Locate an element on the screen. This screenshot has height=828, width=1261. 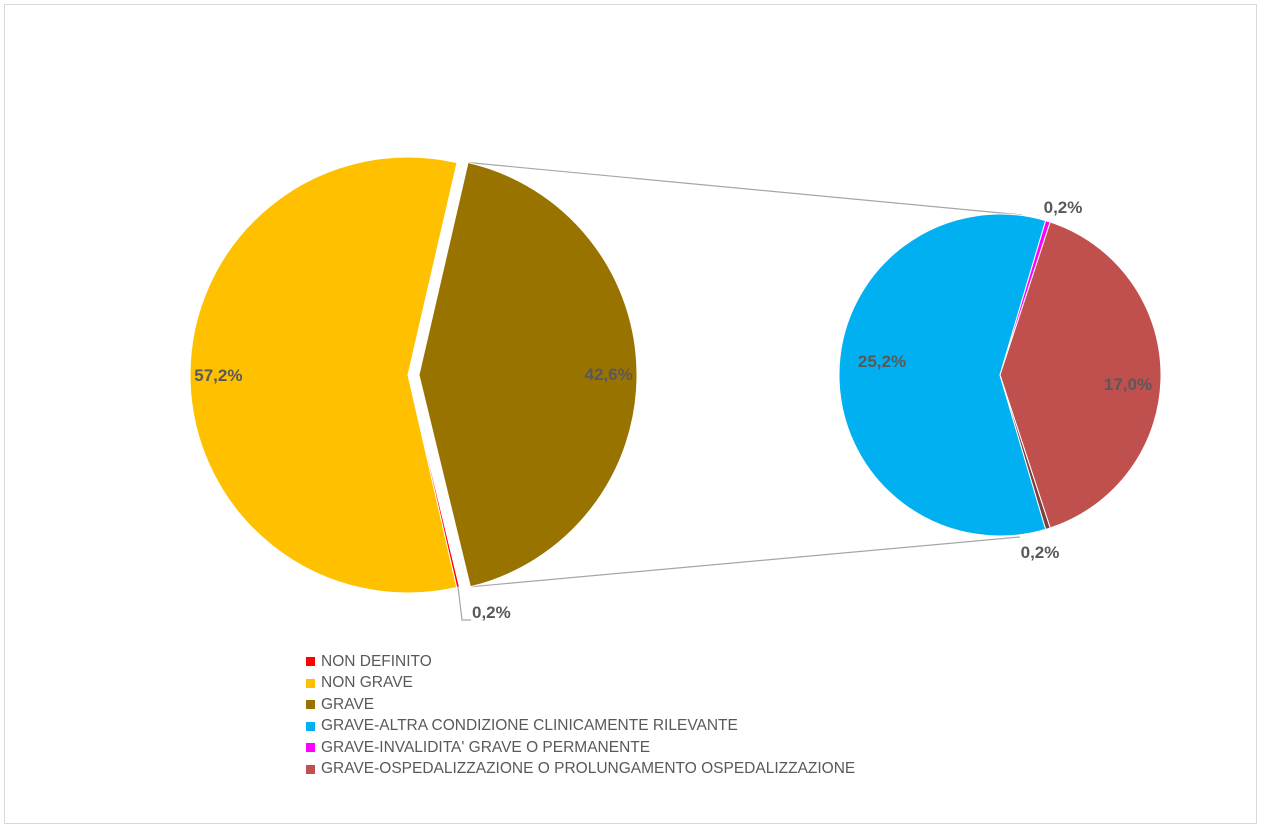
secondary-pie is located at coordinates (1000, 375).